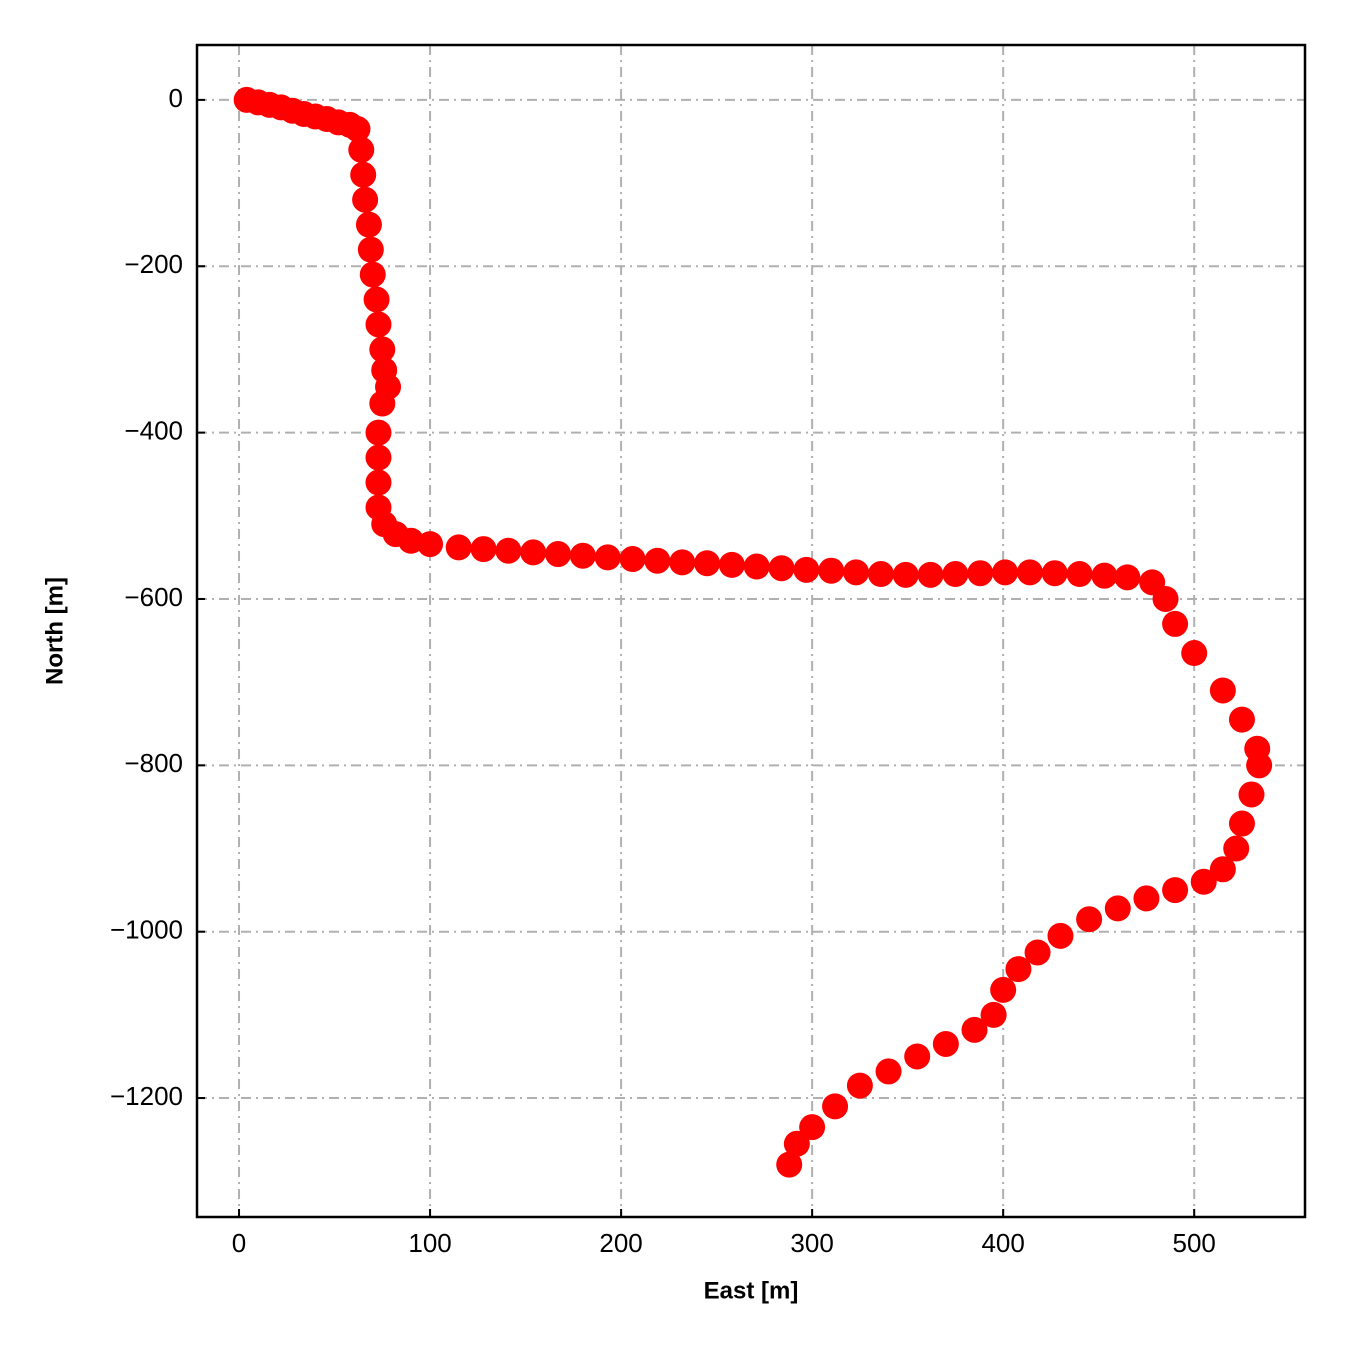 The image size is (1350, 1350). I want to click on y-tick-label: −800, so click(153, 763).